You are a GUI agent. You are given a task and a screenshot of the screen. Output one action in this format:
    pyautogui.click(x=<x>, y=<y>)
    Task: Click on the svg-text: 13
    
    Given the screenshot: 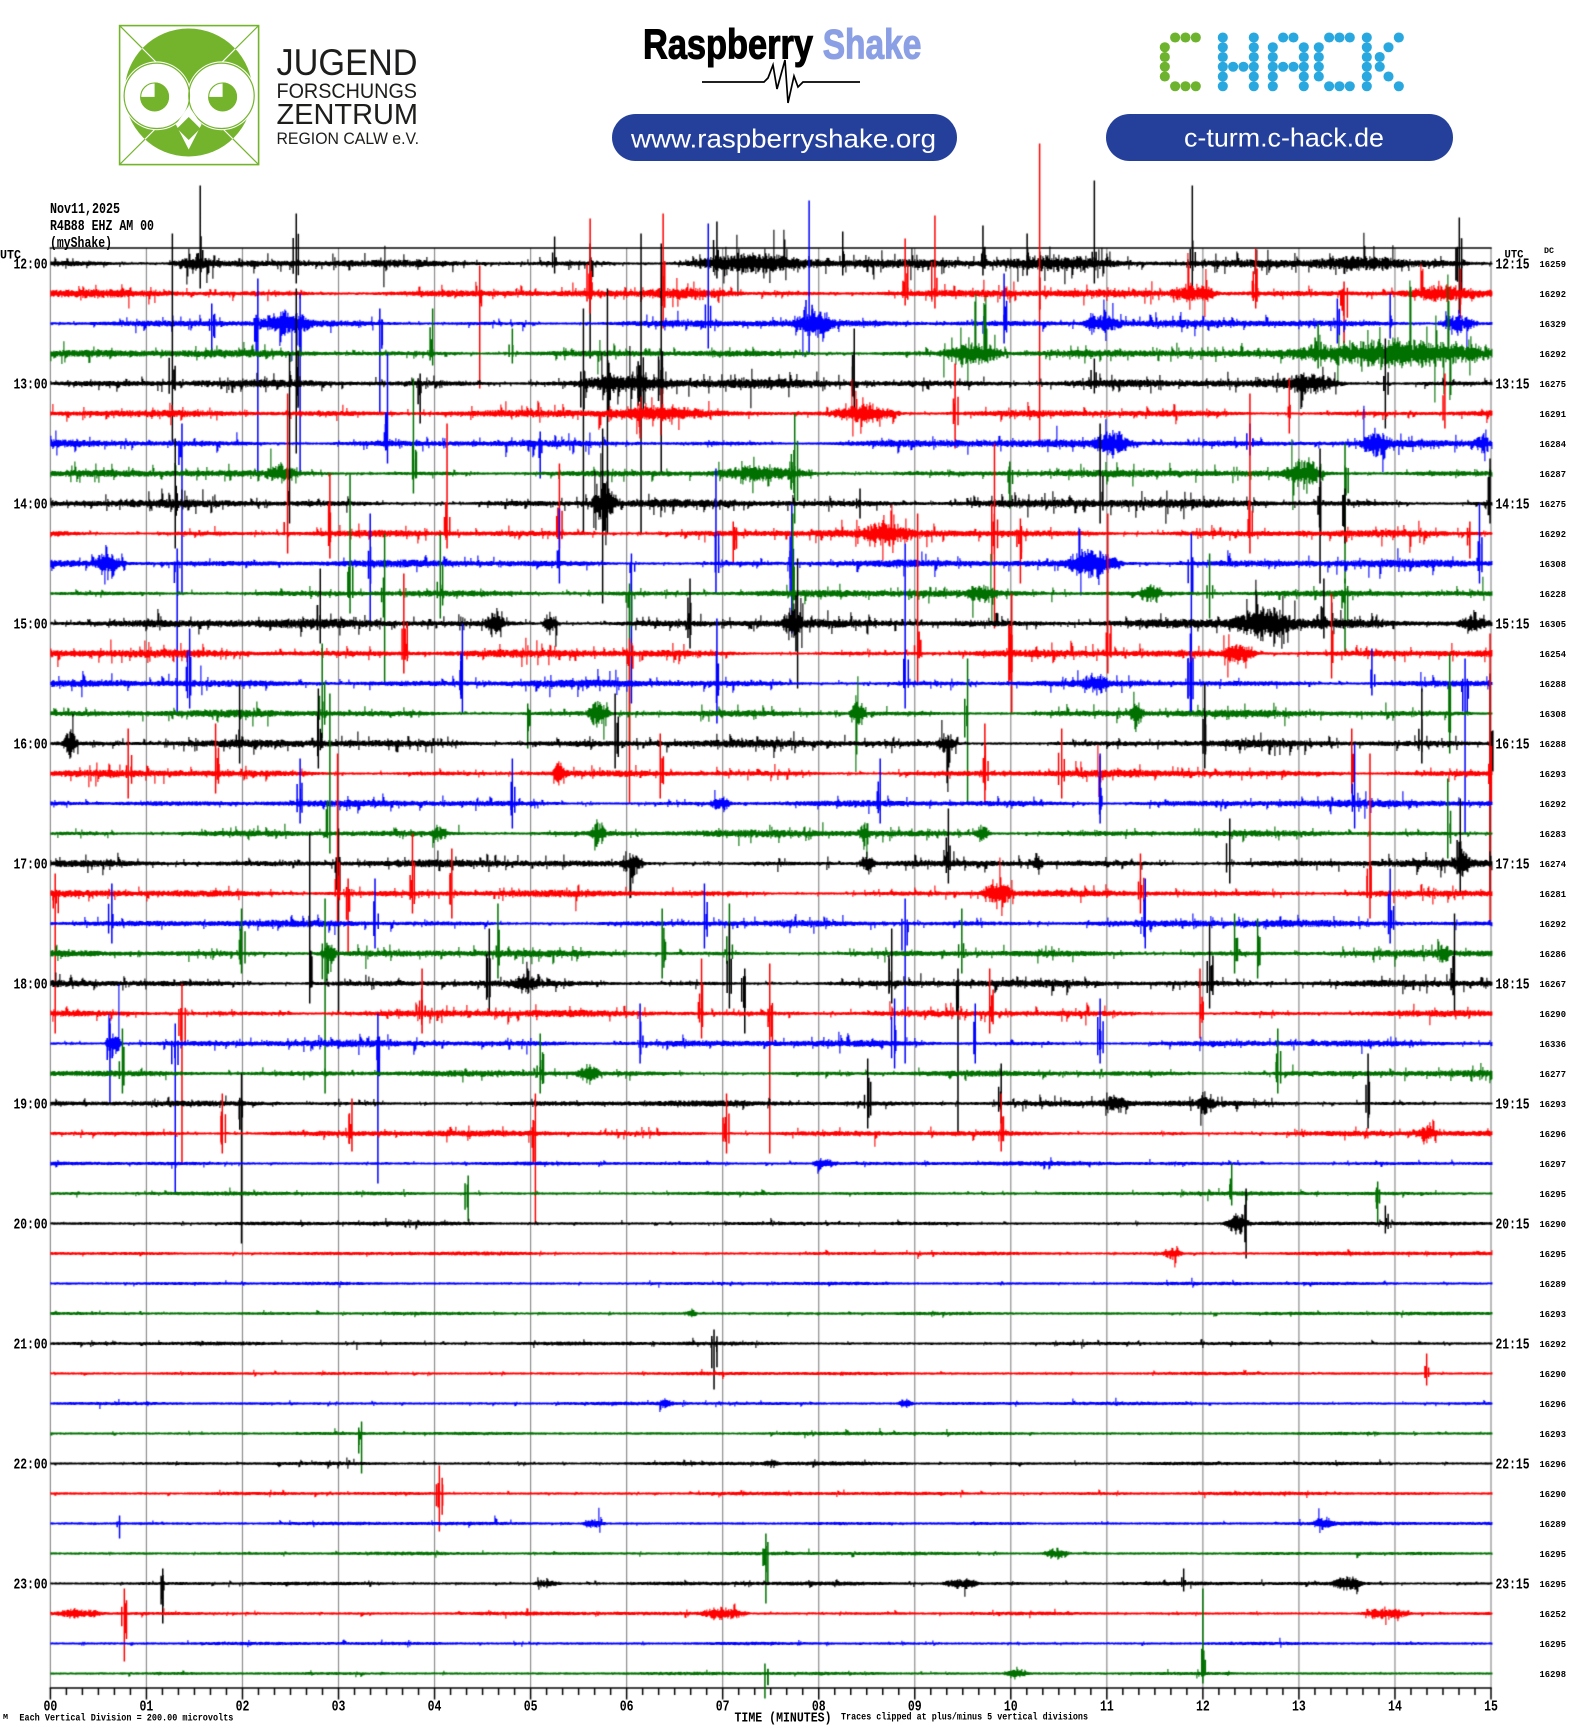 What is the action you would take?
    pyautogui.click(x=1299, y=1708)
    